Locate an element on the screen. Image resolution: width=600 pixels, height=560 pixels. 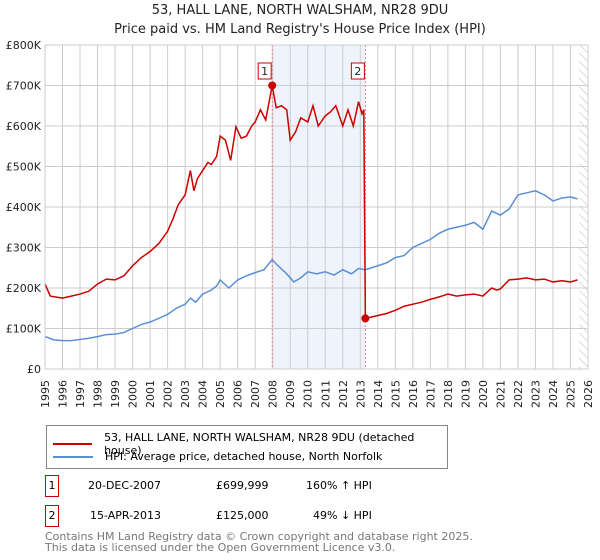
transaction-marker: 2 is located at coordinates (52, 516).